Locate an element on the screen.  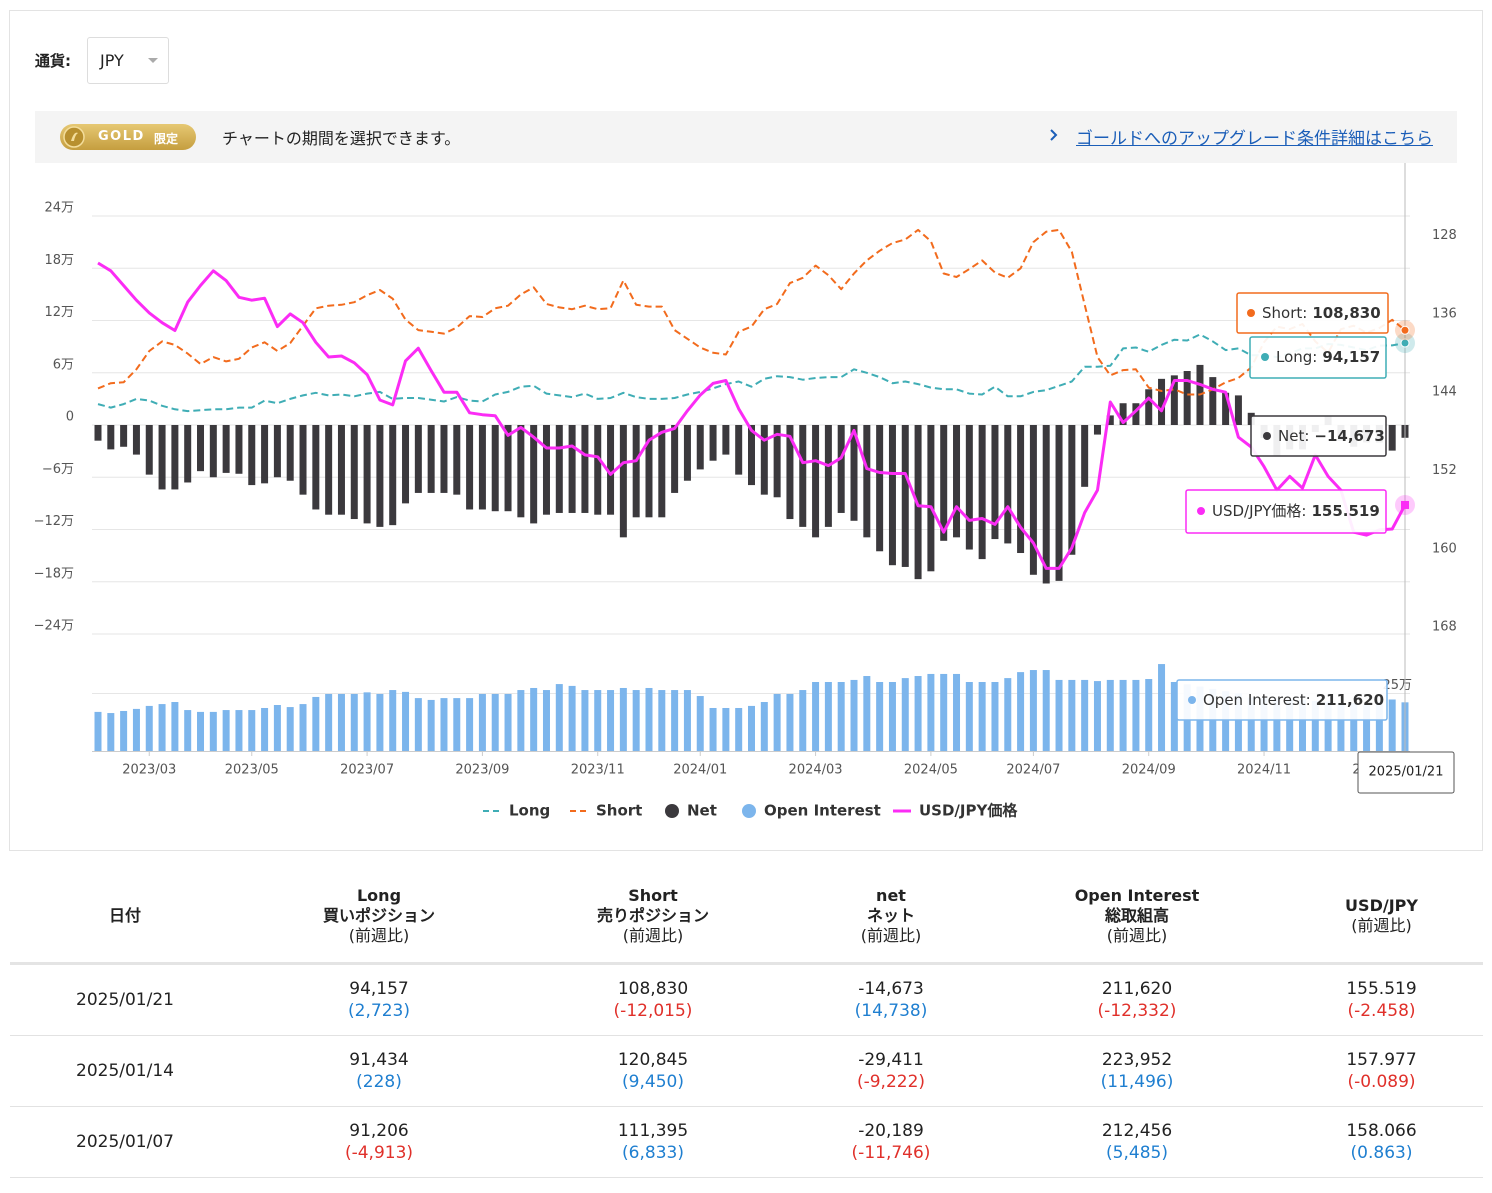
date-tooltip: 2025/01/21 is located at coordinates (1406, 772).